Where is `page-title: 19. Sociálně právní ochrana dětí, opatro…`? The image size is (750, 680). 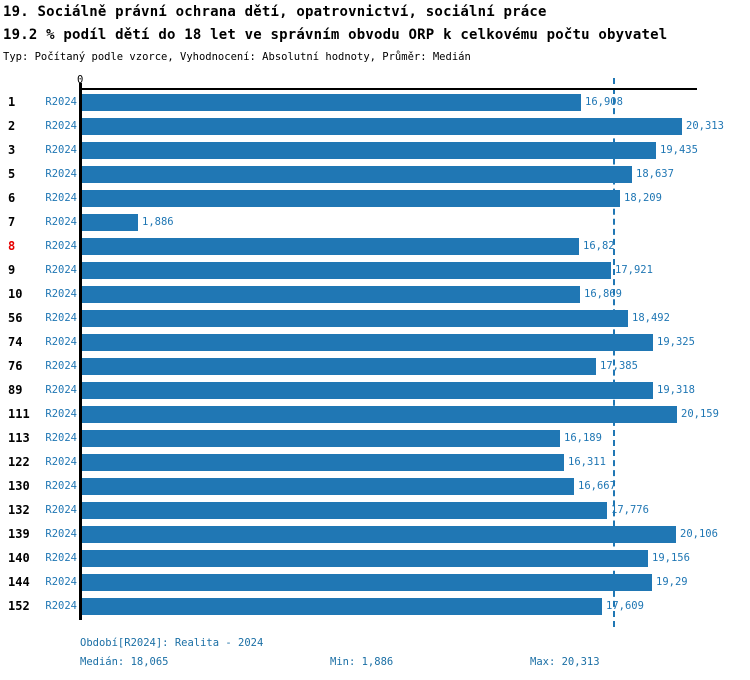
page-title: 19. Sociálně právní ochrana dětí, opatro… is located at coordinates (275, 12).